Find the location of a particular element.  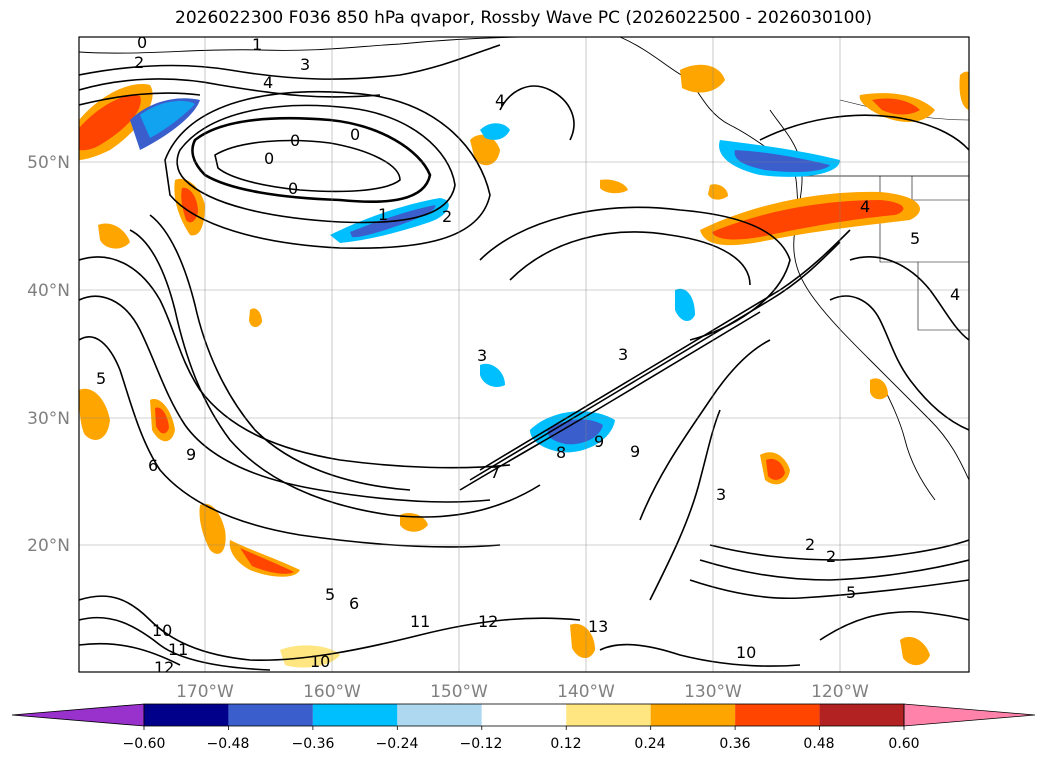

colorbar-tick-label: −0.48 is located at coordinates (228, 744).